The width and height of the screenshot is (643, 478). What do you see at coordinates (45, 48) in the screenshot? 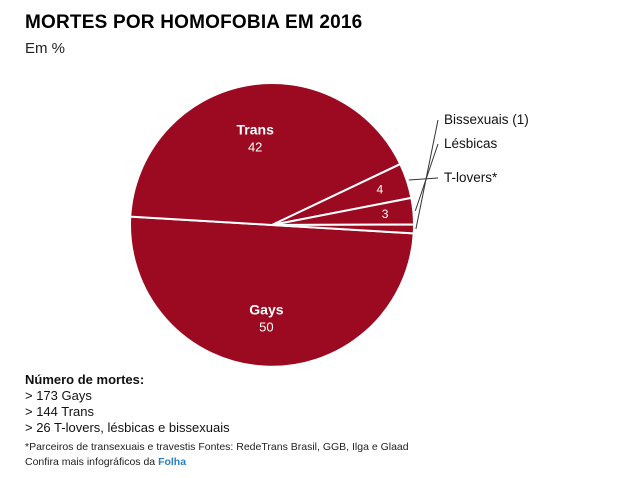
I see `chart-subtitle: Em %` at bounding box center [45, 48].